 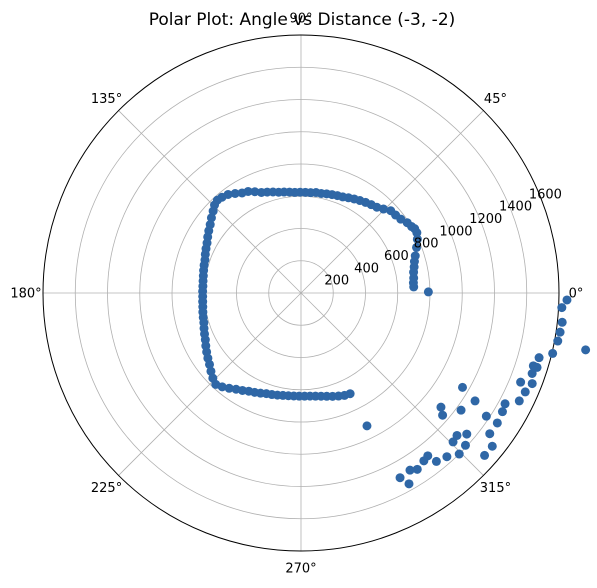 I want to click on radial-tick-label: 1200, so click(x=485, y=219).